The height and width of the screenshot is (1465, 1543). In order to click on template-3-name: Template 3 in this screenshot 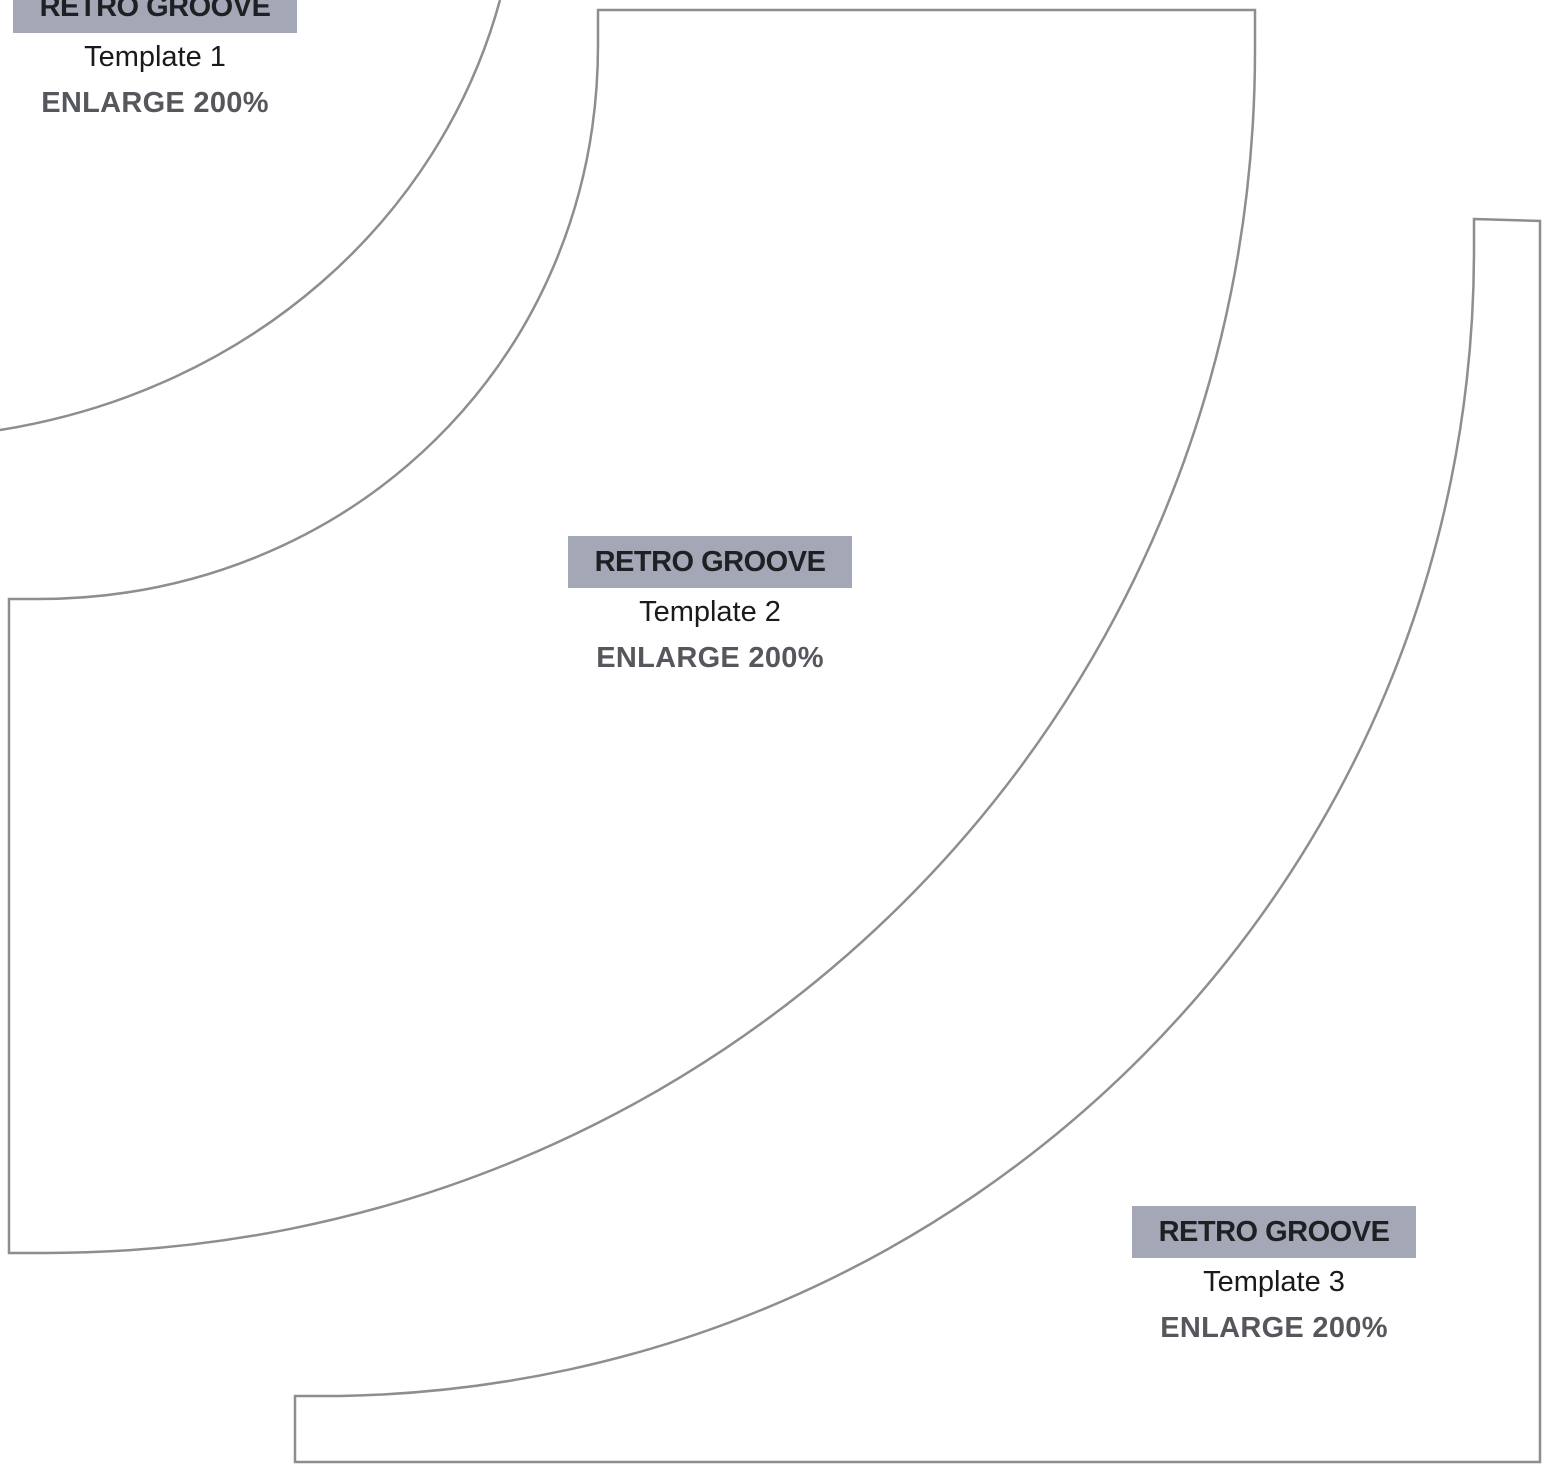, I will do `click(1274, 1282)`.